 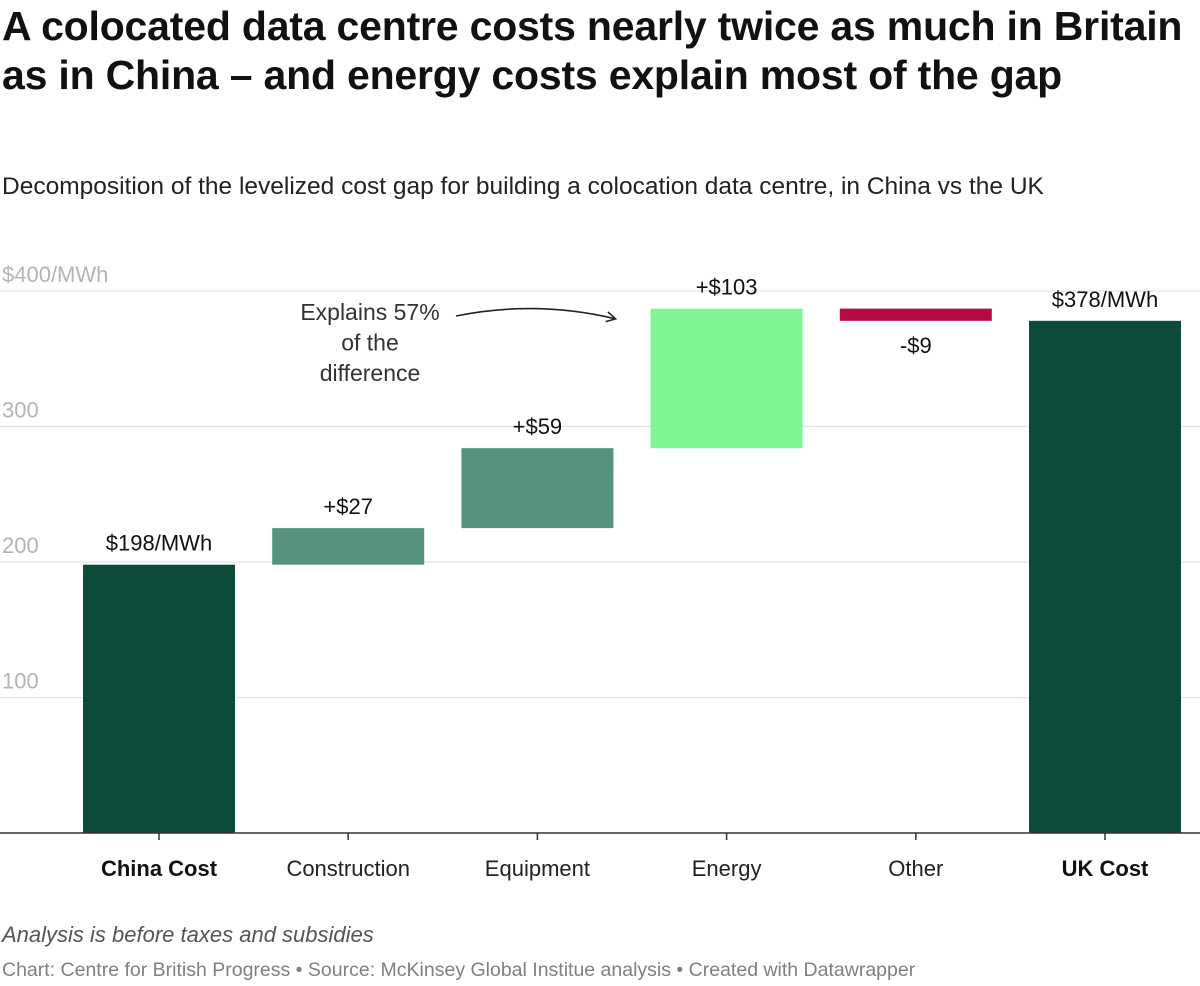 What do you see at coordinates (537, 868) in the screenshot?
I see `category-label-equipment: Equipment` at bounding box center [537, 868].